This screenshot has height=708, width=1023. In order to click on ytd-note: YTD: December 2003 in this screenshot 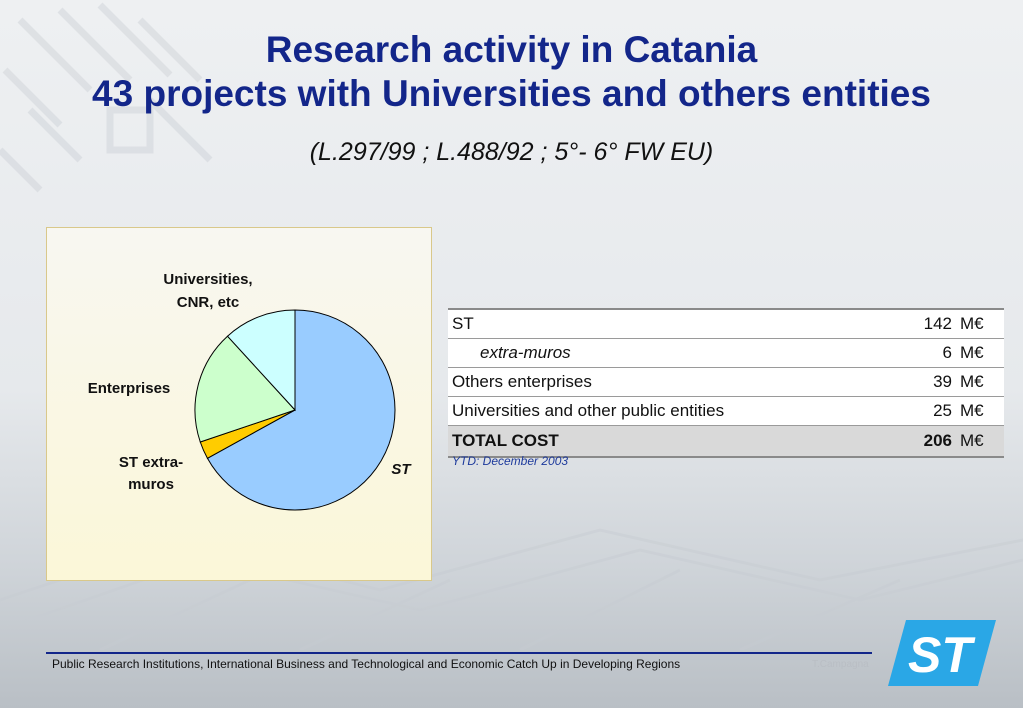, I will do `click(510, 461)`.